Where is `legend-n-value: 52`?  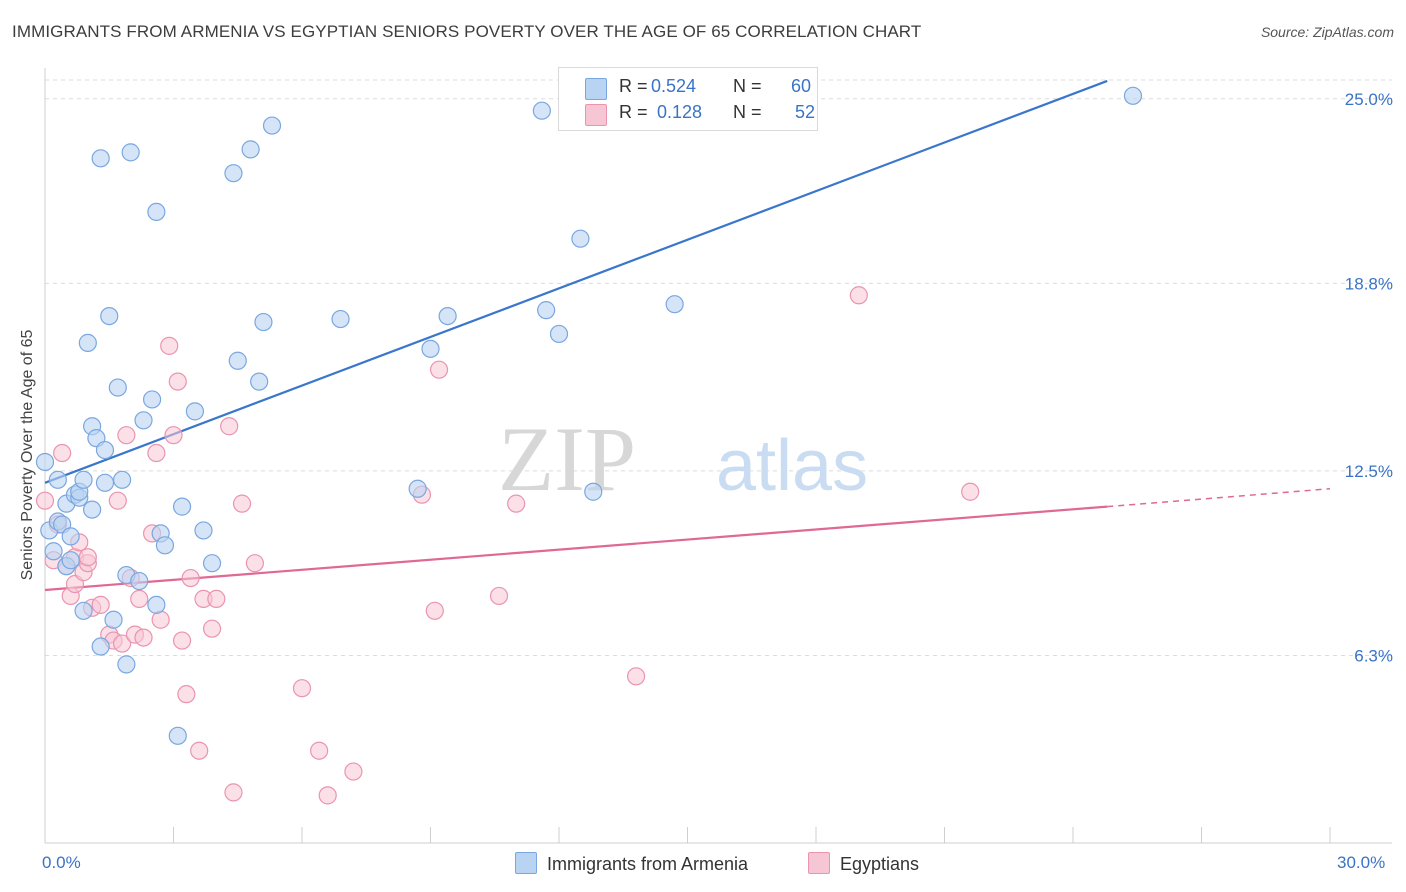
legend-n-value: 52 is located at coordinates (805, 112).